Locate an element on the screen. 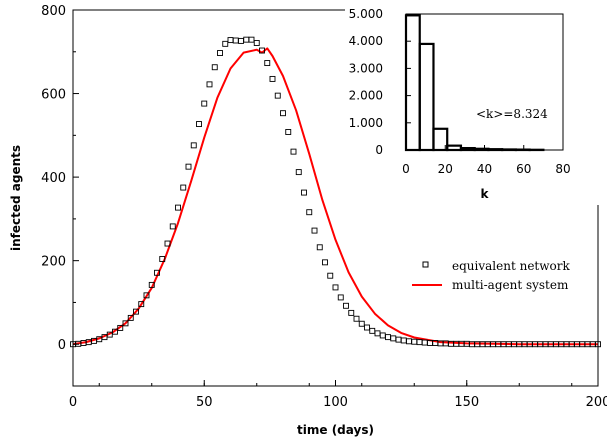  x-tick-label: 150 is located at coordinates (466, 402).